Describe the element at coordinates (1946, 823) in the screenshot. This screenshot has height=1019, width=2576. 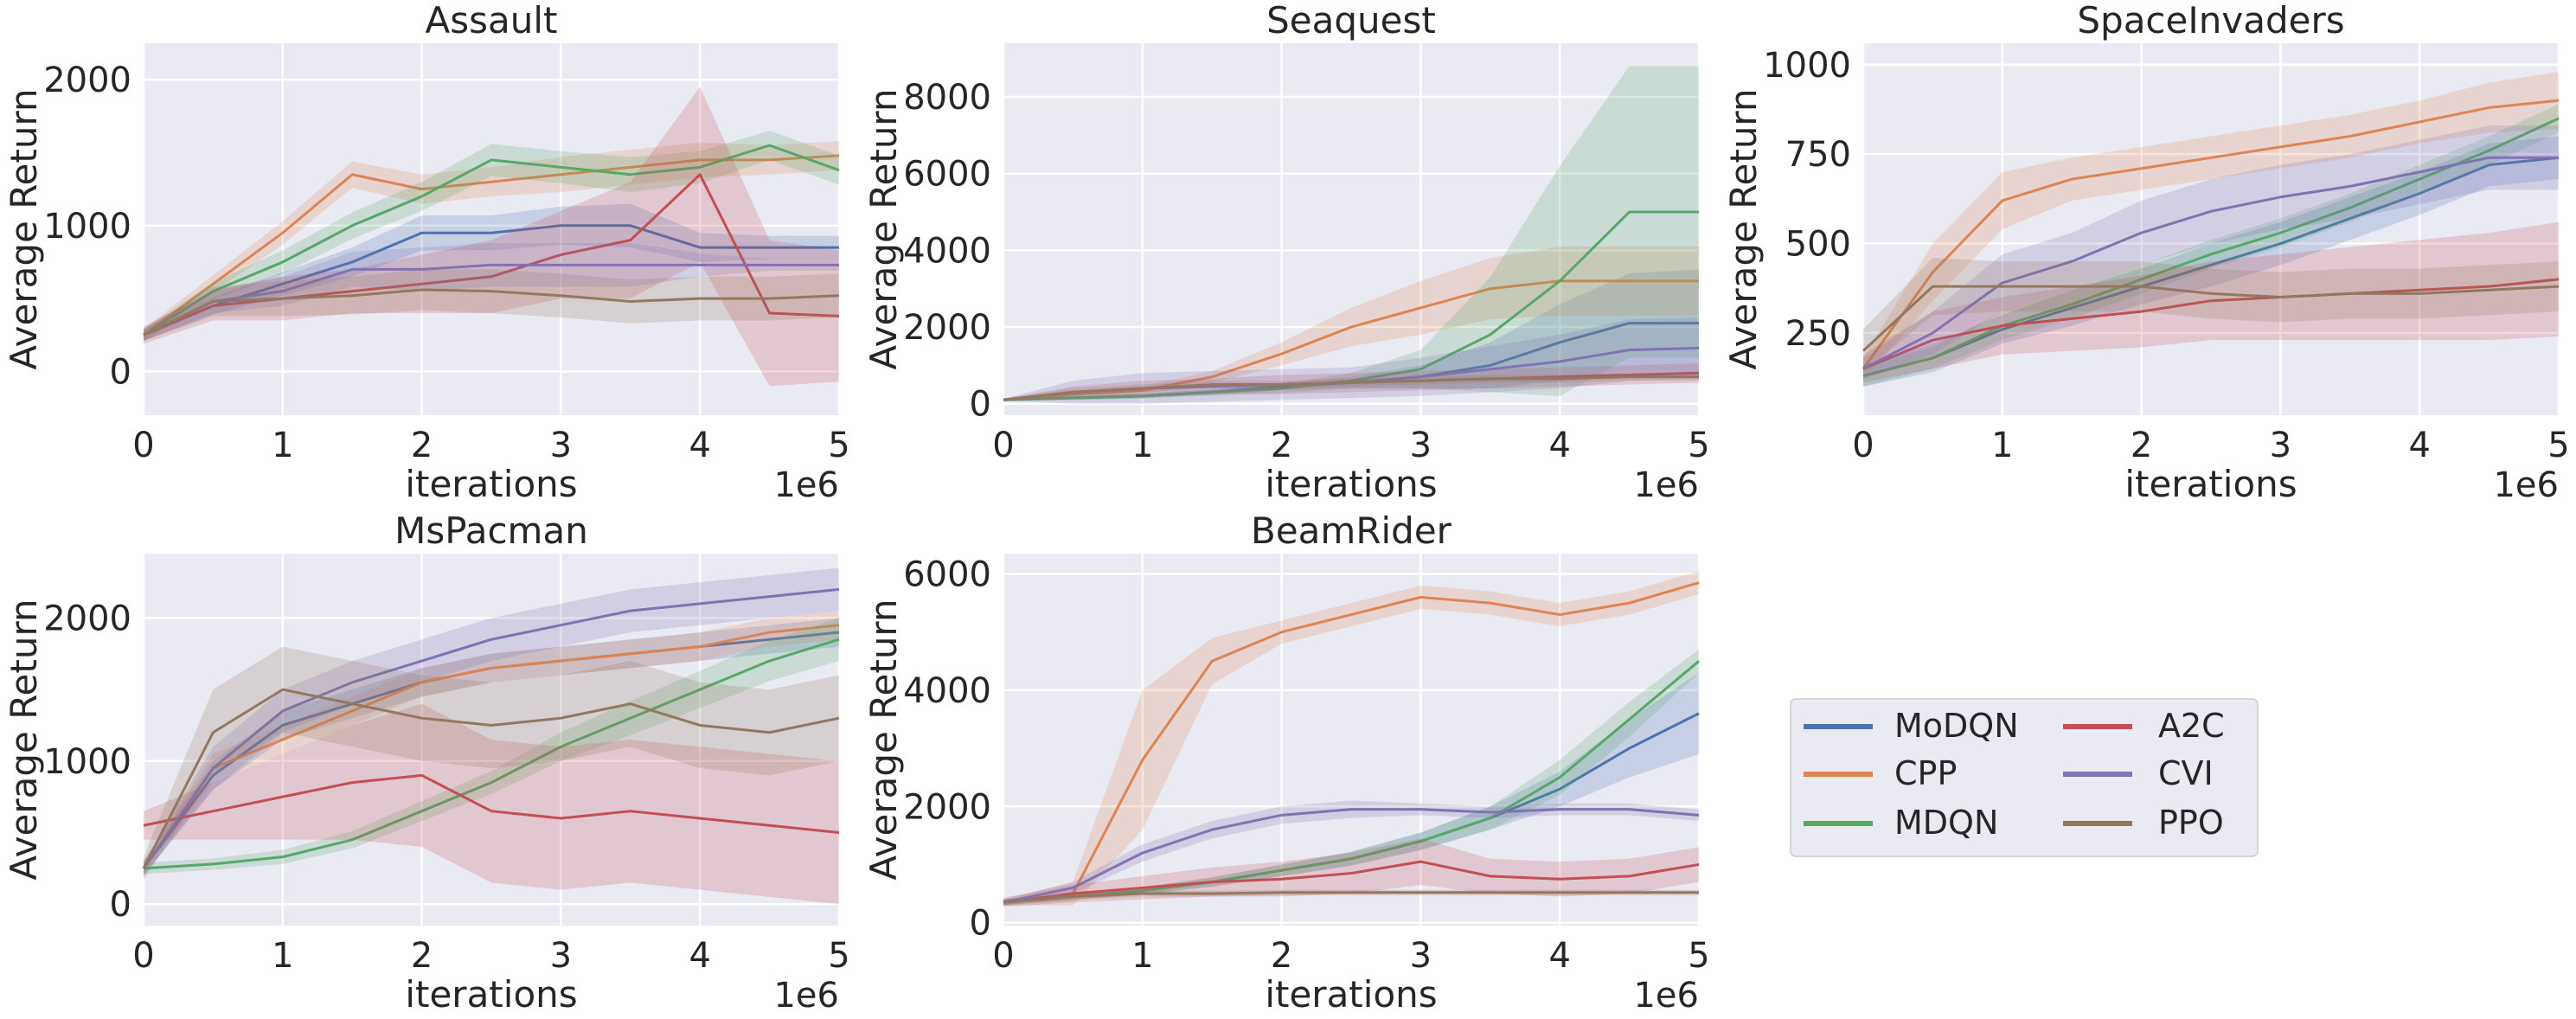
I see `legend-label-mdqn: MDQN` at that location.